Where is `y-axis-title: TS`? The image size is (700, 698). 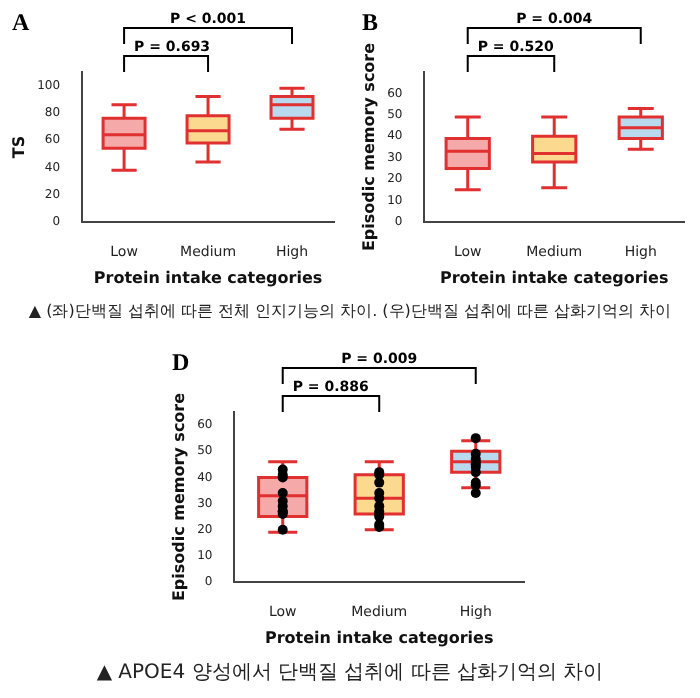
y-axis-title: TS is located at coordinates (18, 147).